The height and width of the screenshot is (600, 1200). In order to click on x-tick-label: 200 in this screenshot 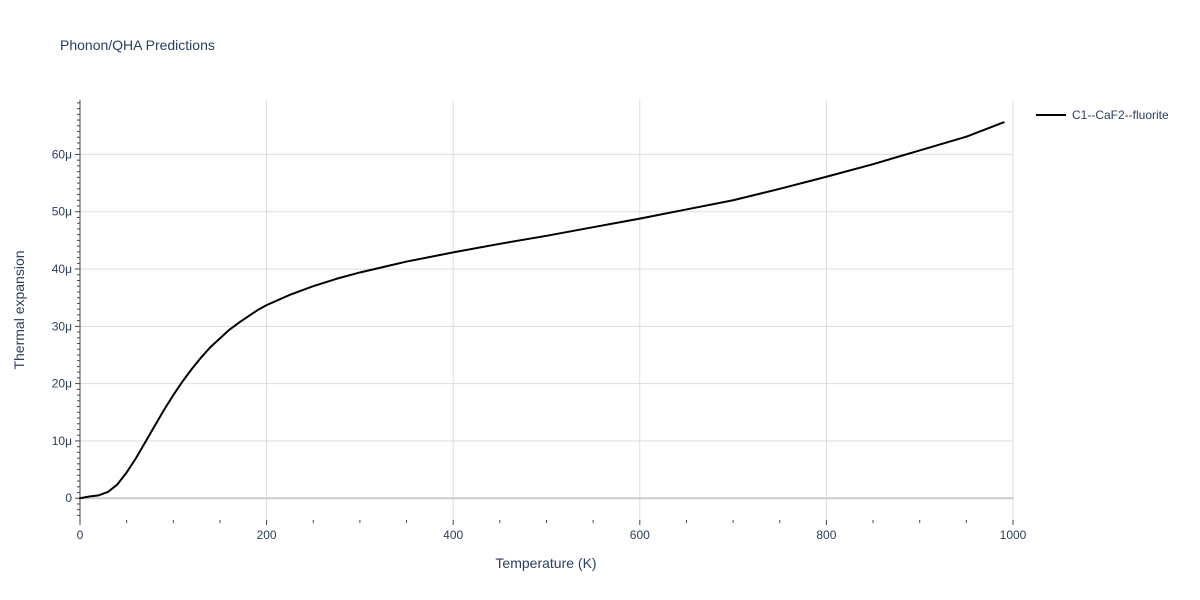, I will do `click(267, 535)`.